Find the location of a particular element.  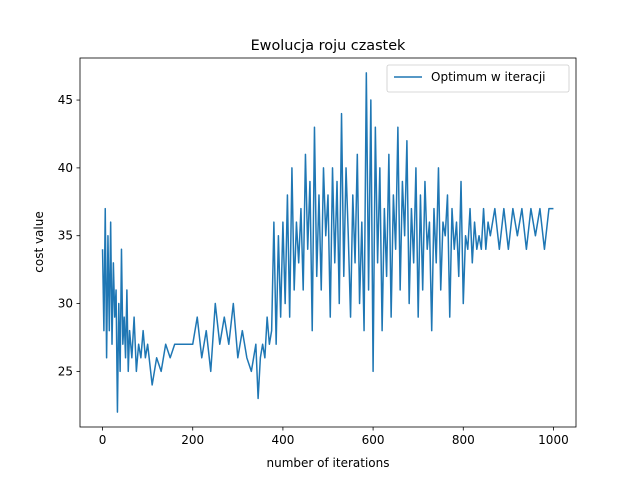

x-tick-label: 600 is located at coordinates (373, 440).